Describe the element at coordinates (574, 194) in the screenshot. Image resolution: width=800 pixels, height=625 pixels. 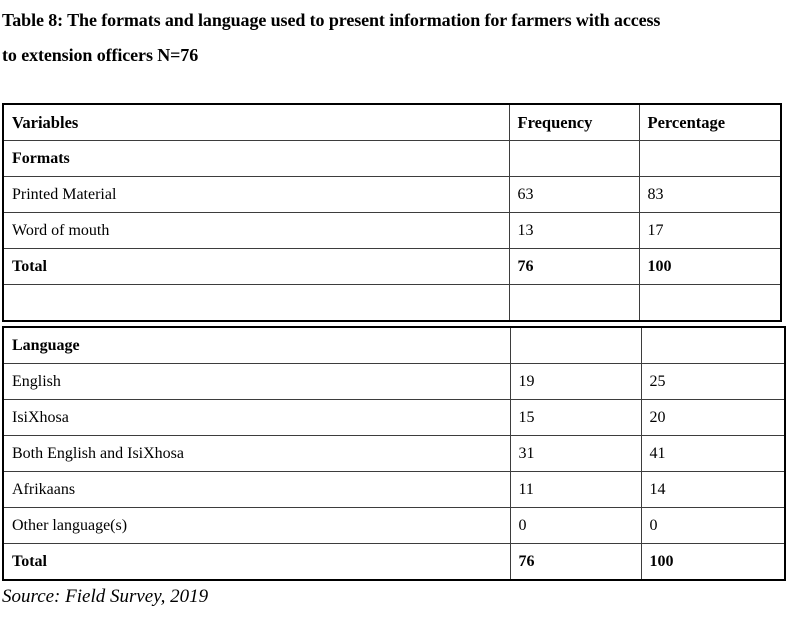
I see `cell-frequency: 63` at that location.